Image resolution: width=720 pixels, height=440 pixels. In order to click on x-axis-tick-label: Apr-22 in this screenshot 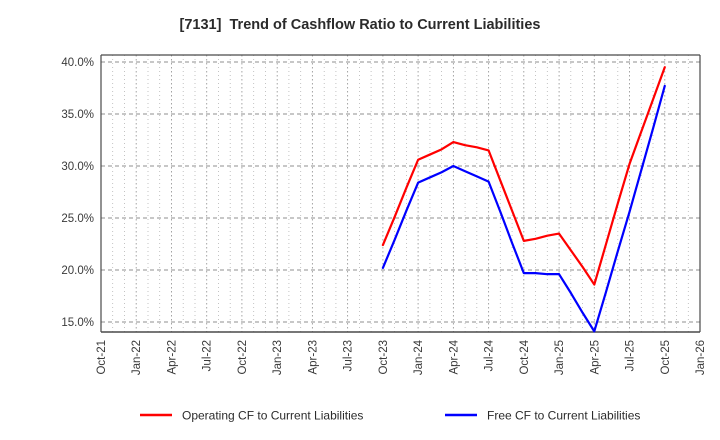, I will do `click(173, 357)`.